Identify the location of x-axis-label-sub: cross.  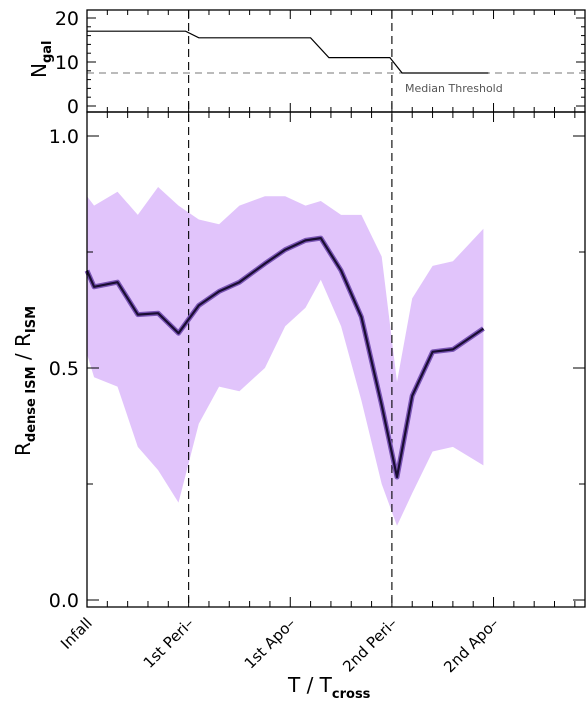
(351, 694).